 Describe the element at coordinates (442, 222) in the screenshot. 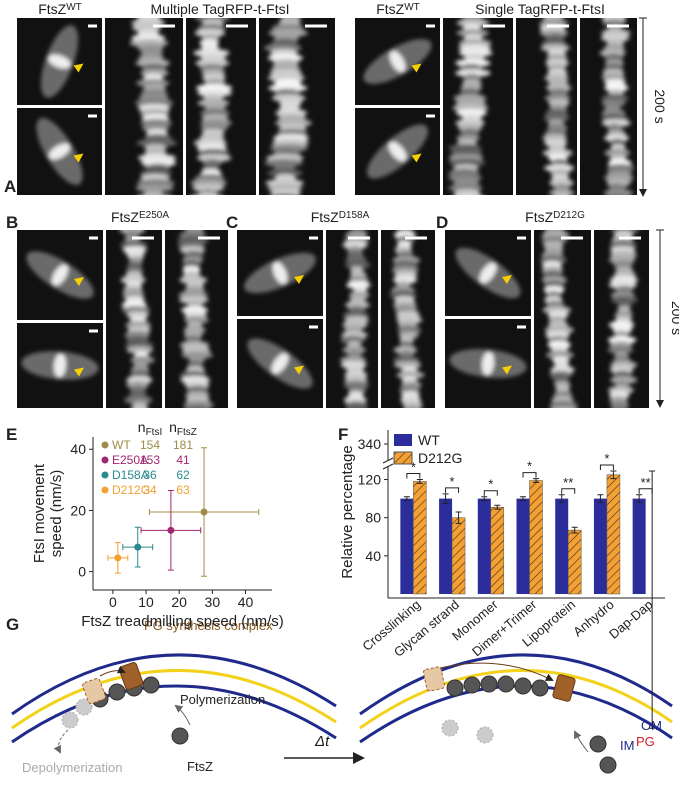

I see `panel-label: D` at that location.